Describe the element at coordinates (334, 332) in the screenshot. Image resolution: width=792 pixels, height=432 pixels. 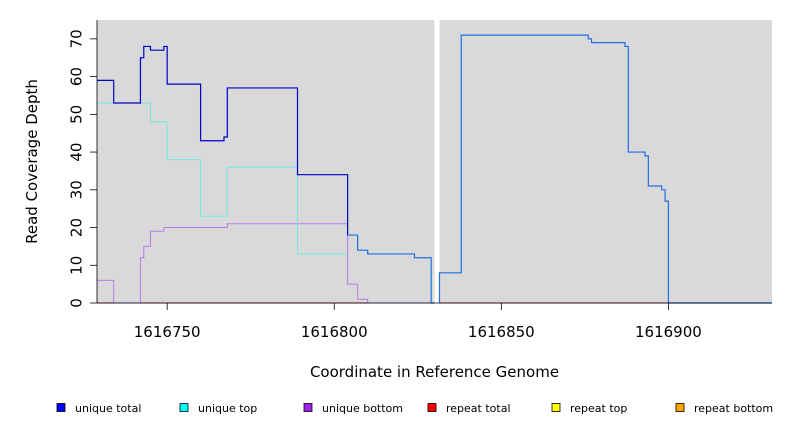
I see `x-tick-label: 1616800` at that location.